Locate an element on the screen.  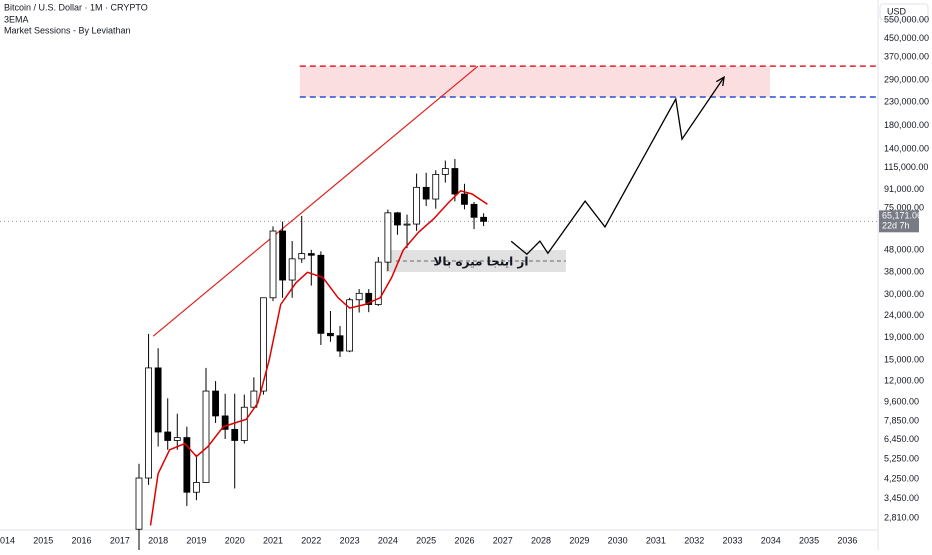
y-tick-label: 3,450.00 is located at coordinates (901, 498).